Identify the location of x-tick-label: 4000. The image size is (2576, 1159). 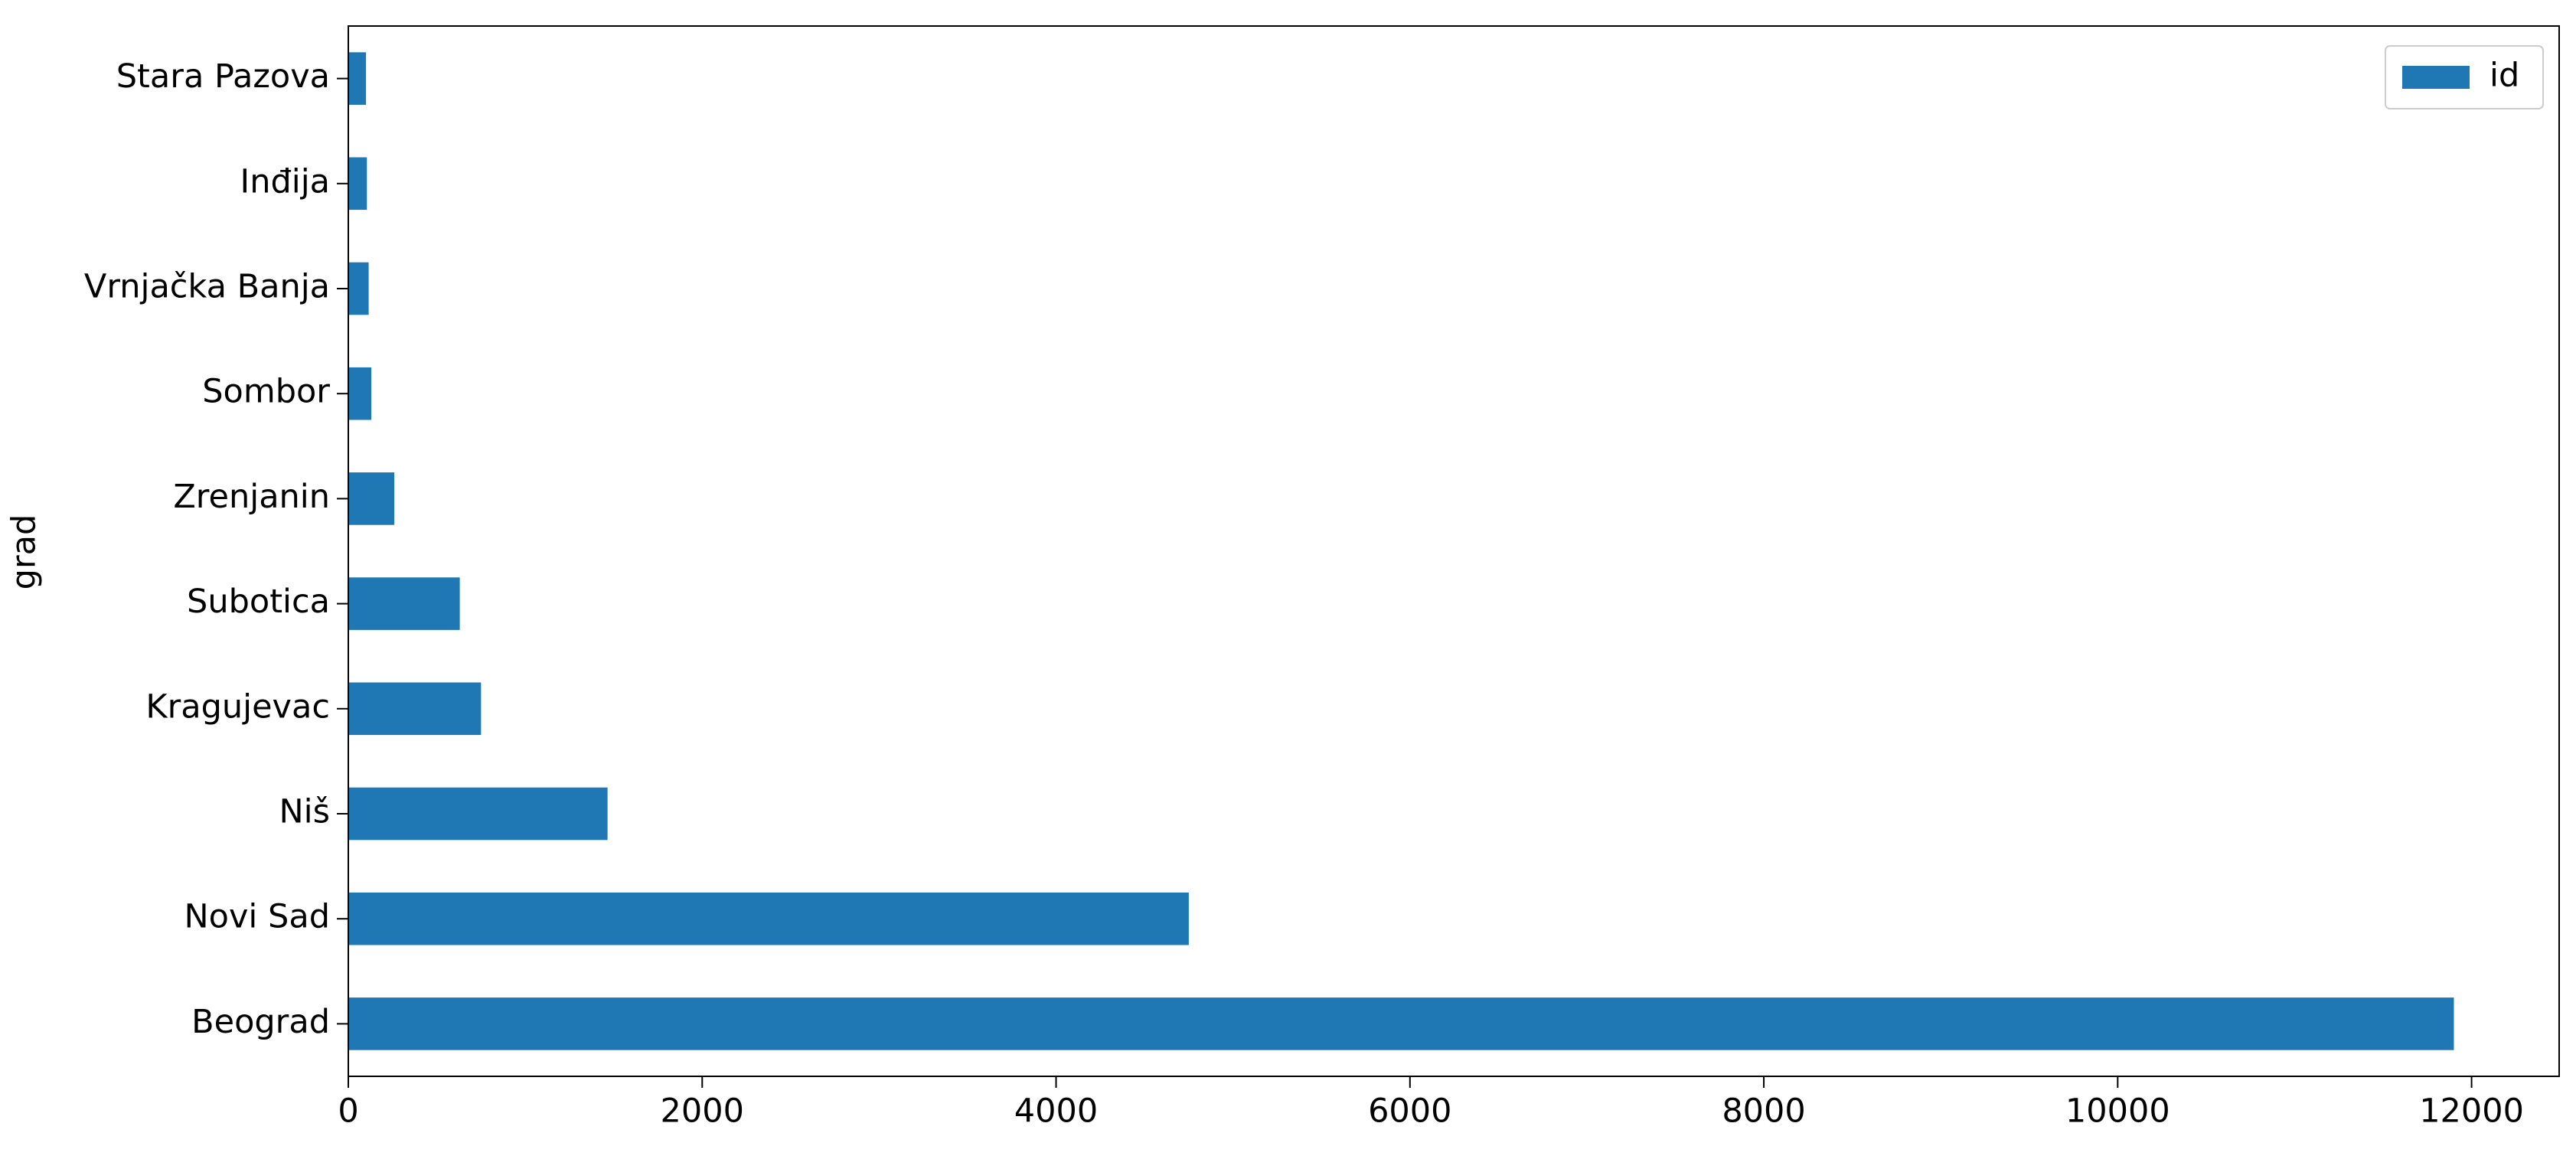
(1056, 1111).